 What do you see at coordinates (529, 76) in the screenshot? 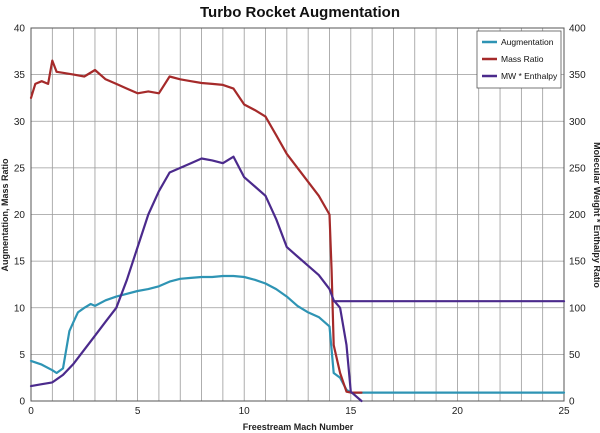
I see `legend-entry: MW * Enthalpy` at bounding box center [529, 76].